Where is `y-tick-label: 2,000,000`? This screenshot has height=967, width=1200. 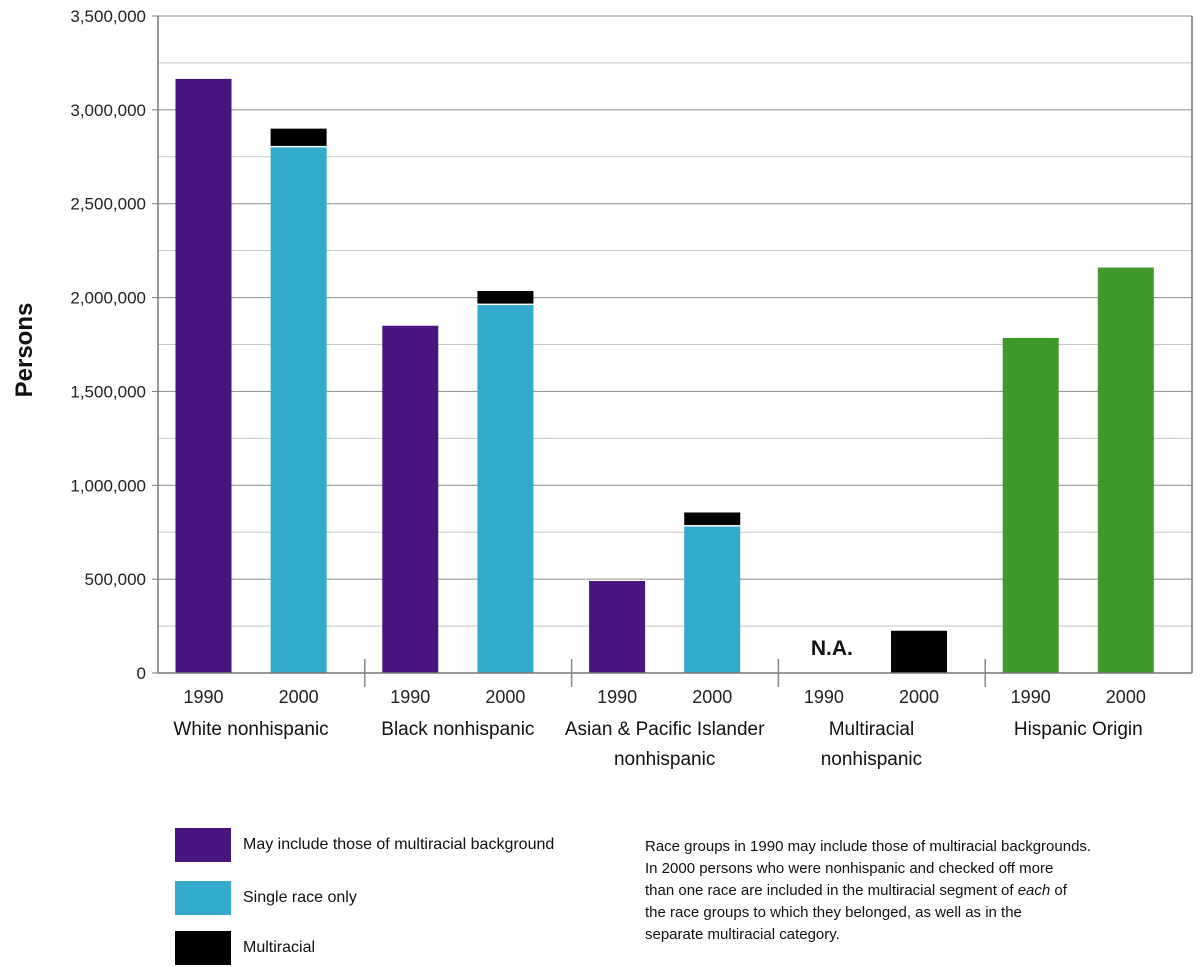 y-tick-label: 2,000,000 is located at coordinates (108, 298).